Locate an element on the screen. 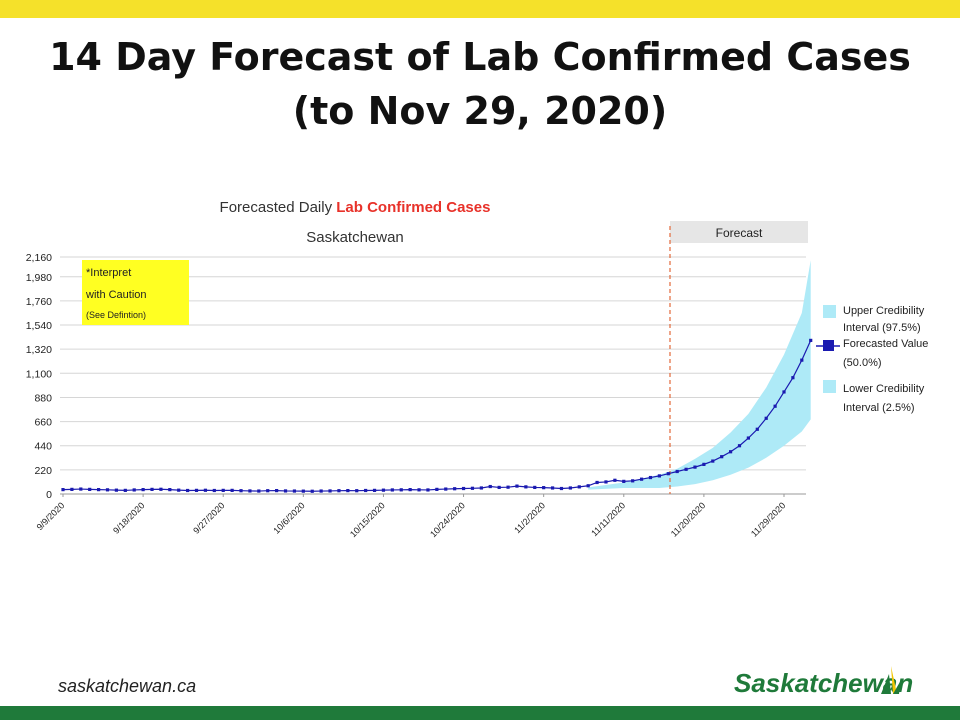  x-tick-label: 10/15/2020 is located at coordinates (367, 519).